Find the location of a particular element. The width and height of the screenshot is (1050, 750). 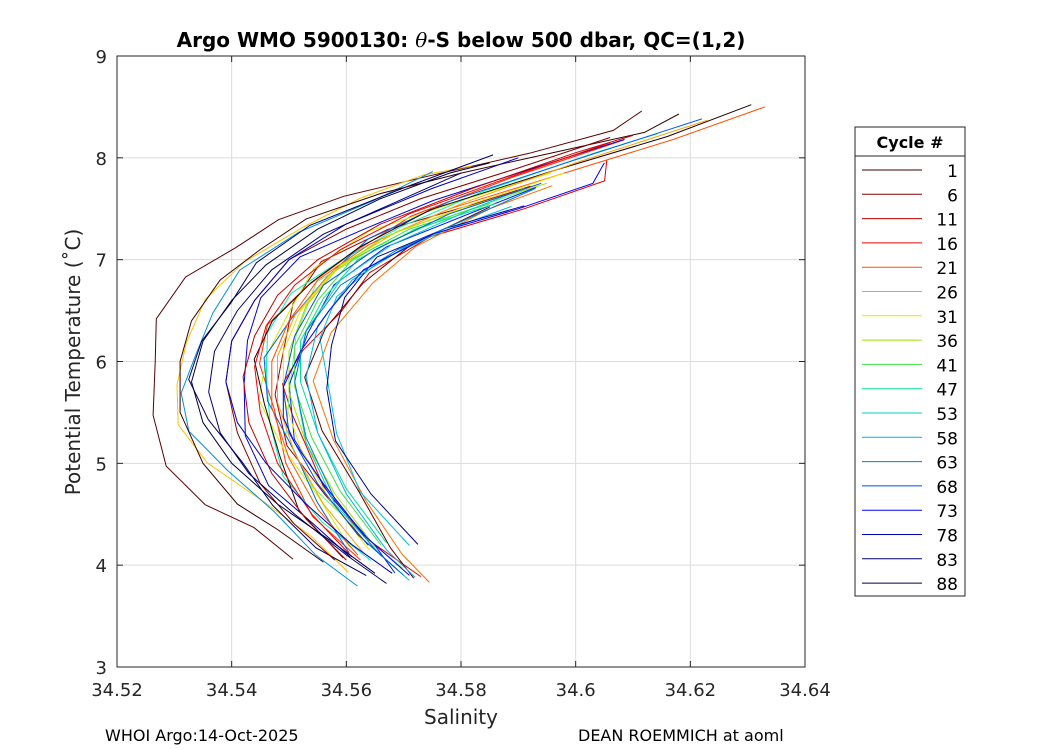

legend-label-26: 26 is located at coordinates (947, 294).